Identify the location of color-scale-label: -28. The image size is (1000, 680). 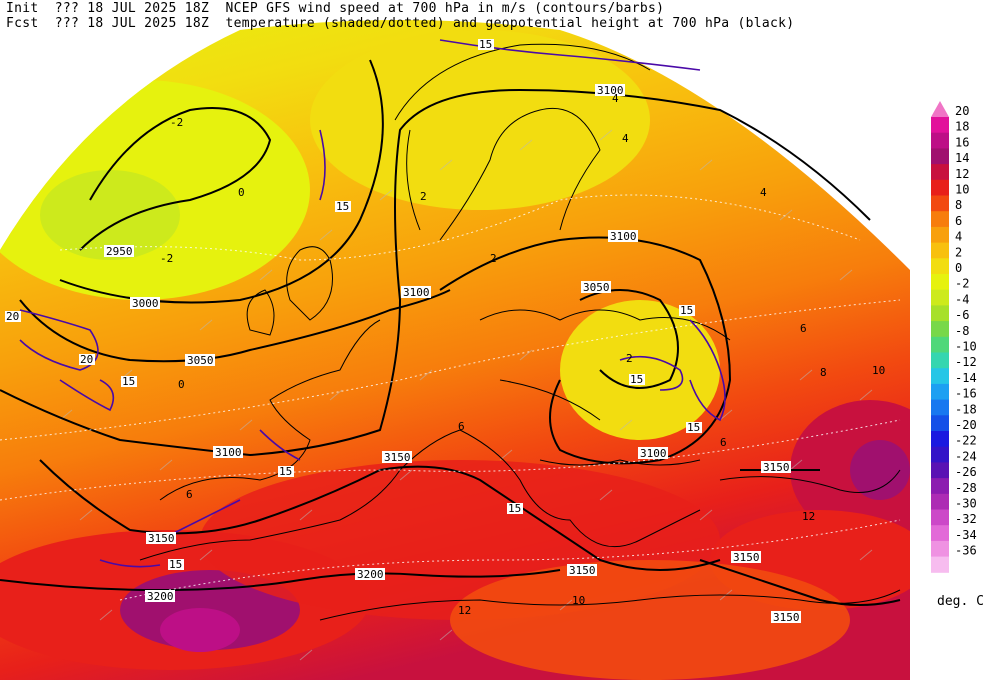
(966, 488).